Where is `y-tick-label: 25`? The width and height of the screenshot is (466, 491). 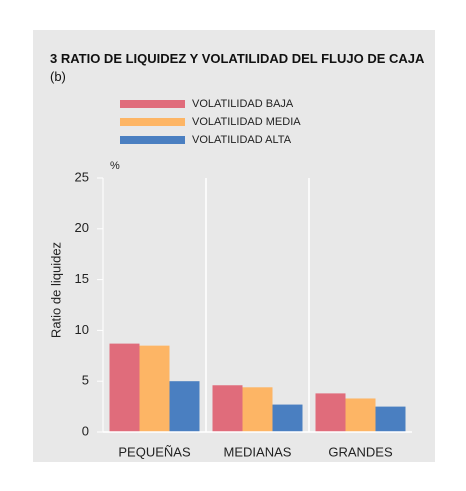
y-tick-label: 25 is located at coordinates (82, 176).